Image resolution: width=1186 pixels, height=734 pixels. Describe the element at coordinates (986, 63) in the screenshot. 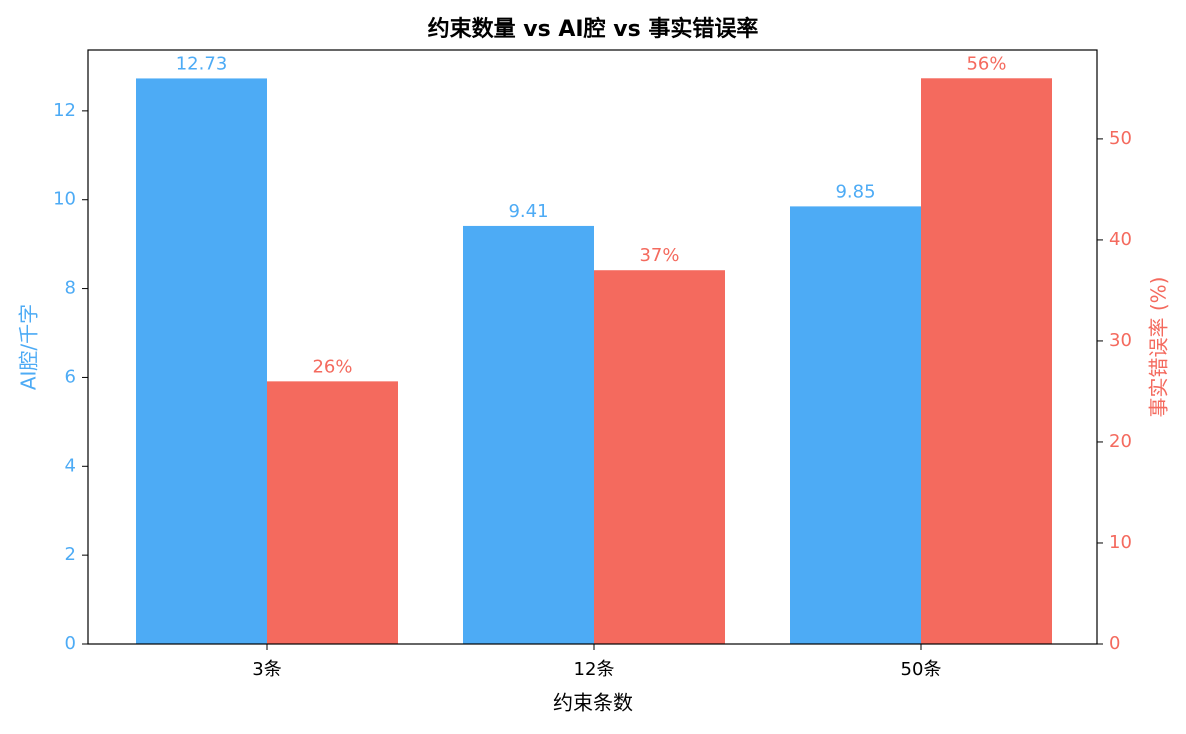

I see `value-label: 56%` at that location.